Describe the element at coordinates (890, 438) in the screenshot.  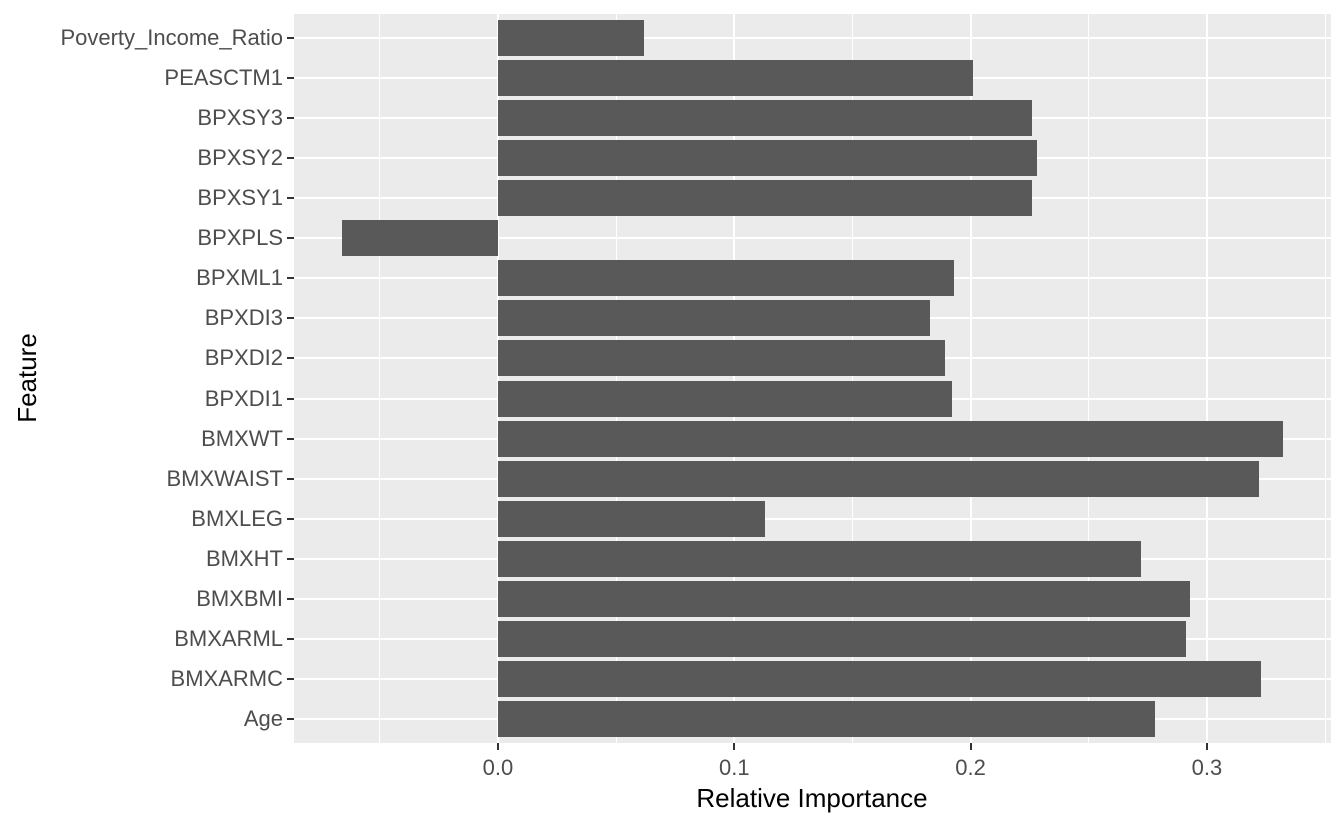
I see `bar-BMXWT` at that location.